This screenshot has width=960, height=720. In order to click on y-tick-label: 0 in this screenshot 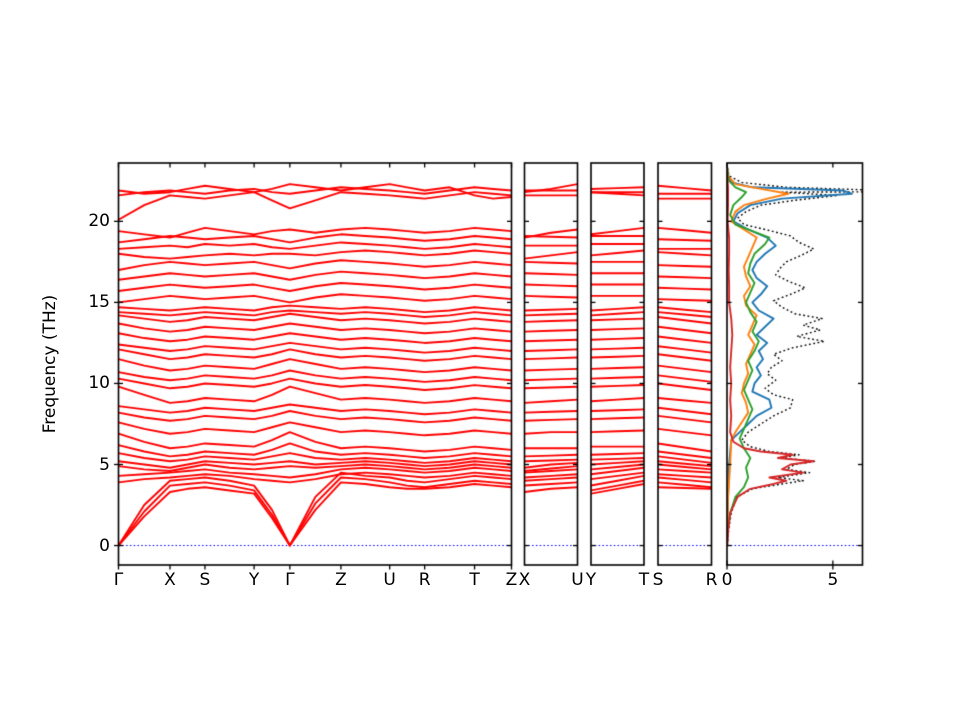, I will do `click(104, 545)`.